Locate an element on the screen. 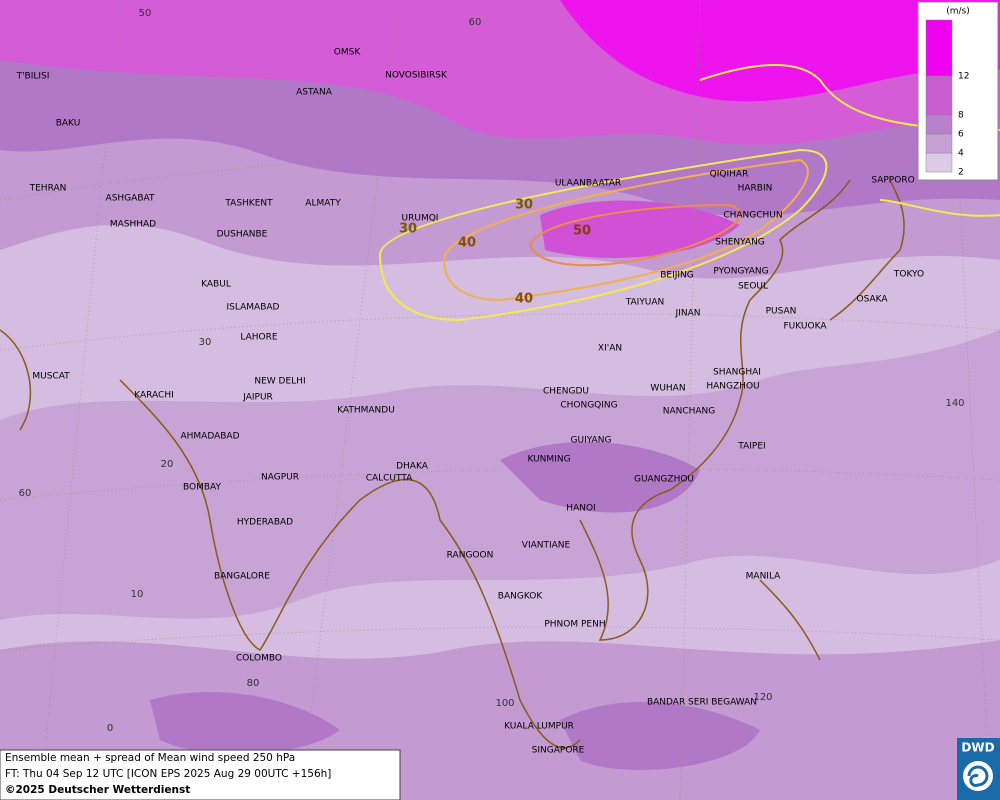 The height and width of the screenshot is (800, 1000). graticule-label: 120 is located at coordinates (762, 697).